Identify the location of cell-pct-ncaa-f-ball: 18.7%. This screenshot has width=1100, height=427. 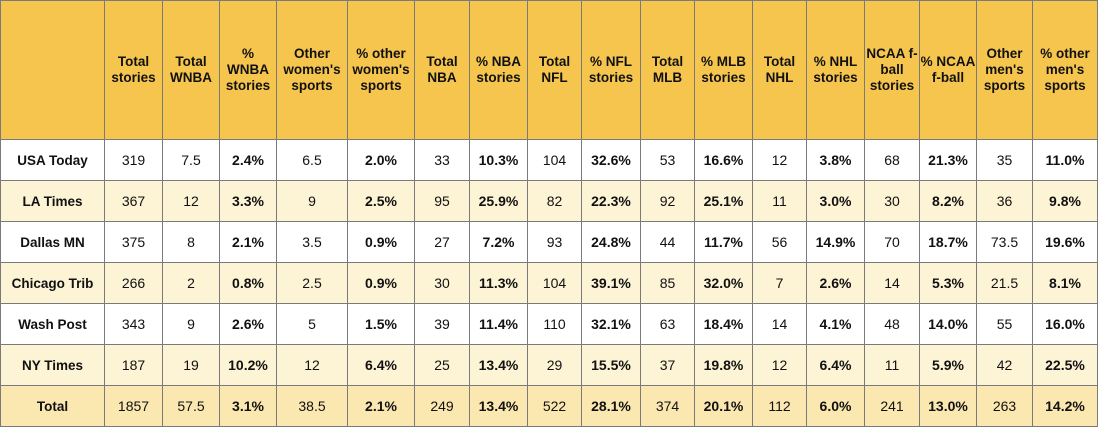
(948, 242).